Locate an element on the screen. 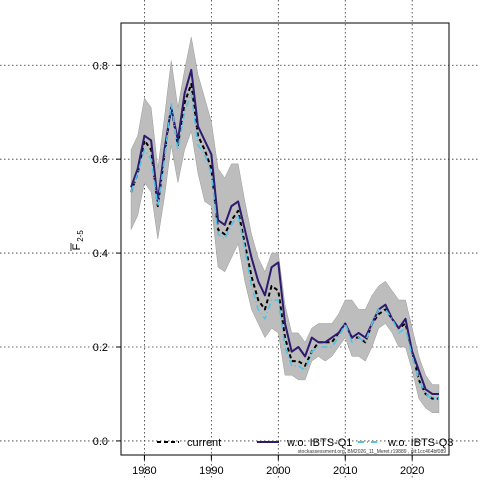 This screenshot has width=480, height=480. x-tick-label-0: 1980 is located at coordinates (144, 471).